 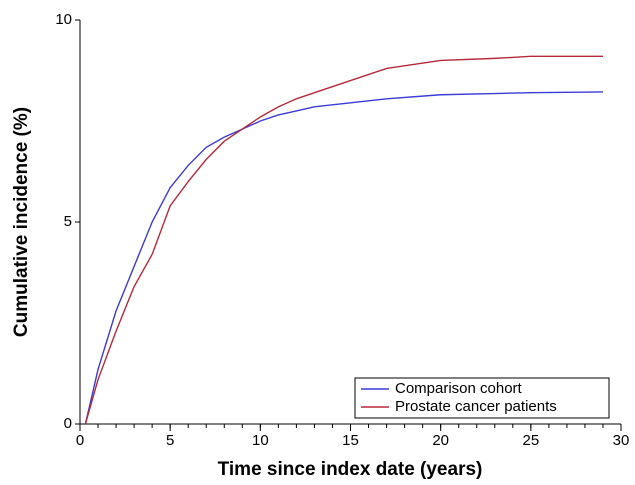 I want to click on y-axis-label: Cumulative incidence (%), so click(x=21, y=222).